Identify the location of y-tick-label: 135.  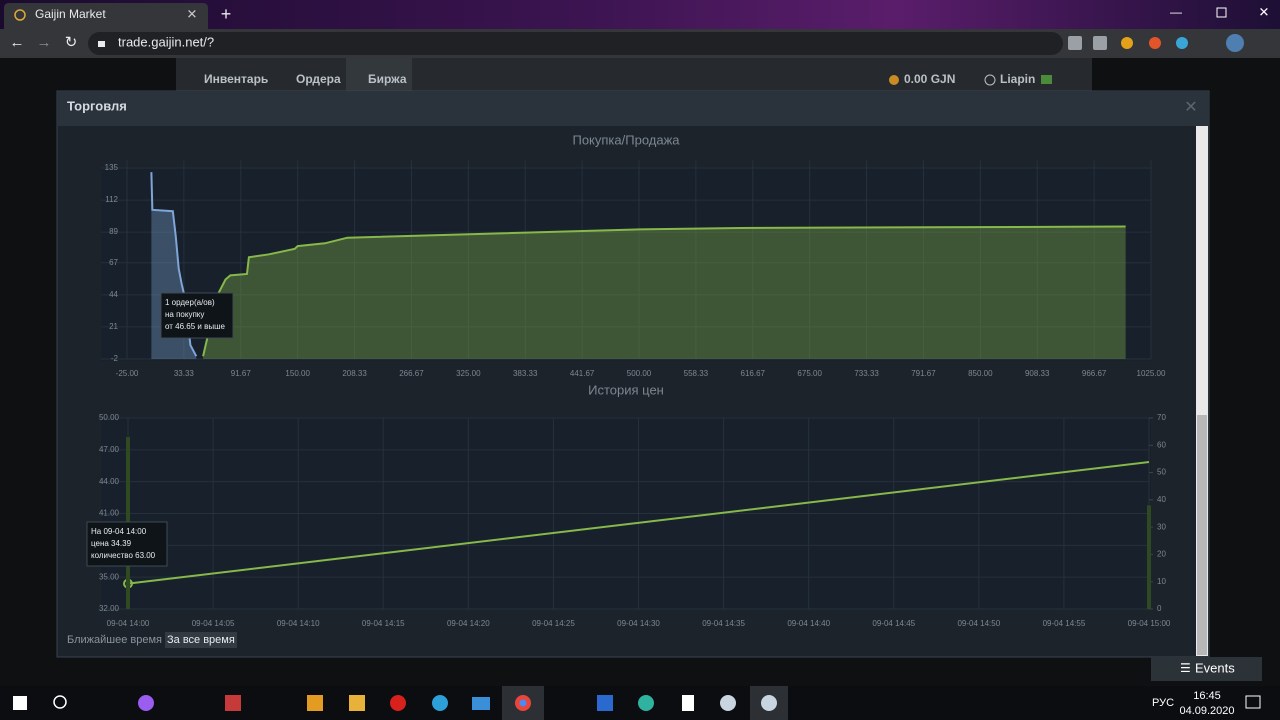
(112, 167).